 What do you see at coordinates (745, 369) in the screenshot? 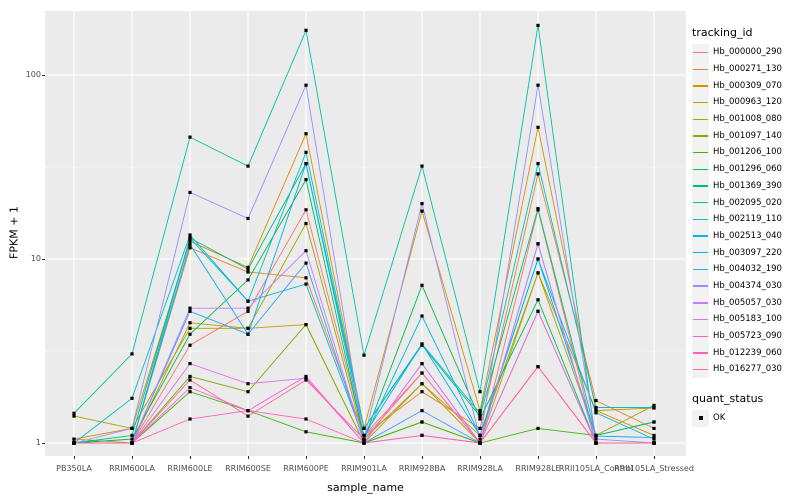
I see `legend-item-Hb_016277_030: Hb_016277_030` at bounding box center [745, 369].